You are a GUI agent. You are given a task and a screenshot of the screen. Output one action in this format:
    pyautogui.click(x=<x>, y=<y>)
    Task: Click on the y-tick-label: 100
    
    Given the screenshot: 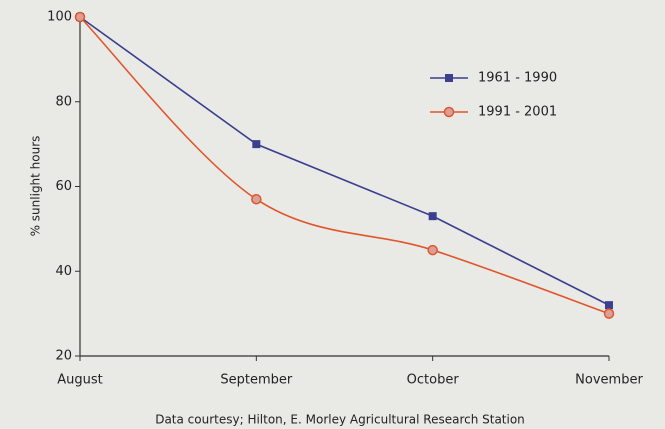 What is the action you would take?
    pyautogui.click(x=59, y=17)
    